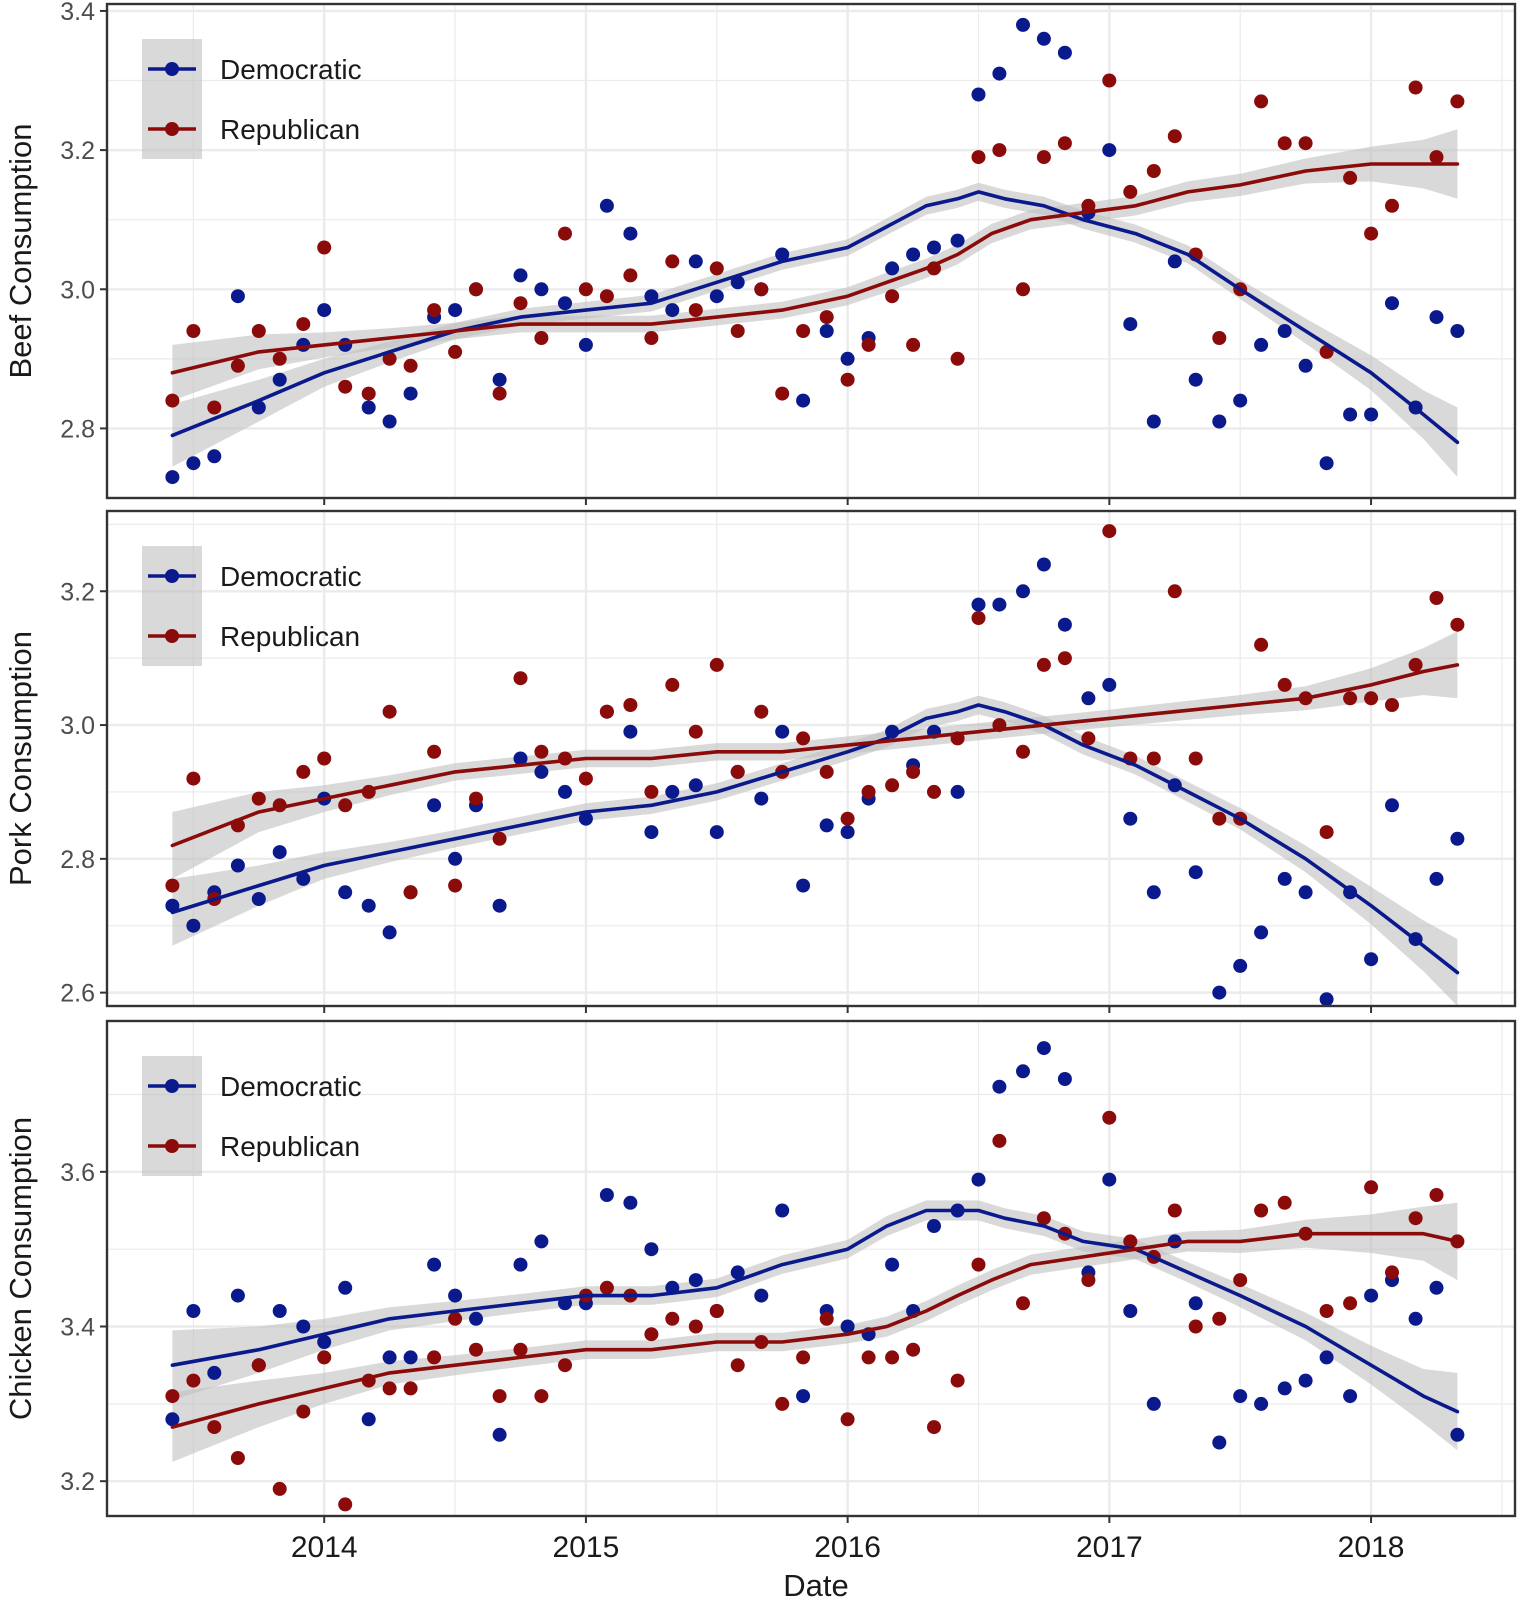 Image resolution: width=1526 pixels, height=1600 pixels. What do you see at coordinates (815, 1584) in the screenshot?
I see `x-axis-title: Date` at bounding box center [815, 1584].